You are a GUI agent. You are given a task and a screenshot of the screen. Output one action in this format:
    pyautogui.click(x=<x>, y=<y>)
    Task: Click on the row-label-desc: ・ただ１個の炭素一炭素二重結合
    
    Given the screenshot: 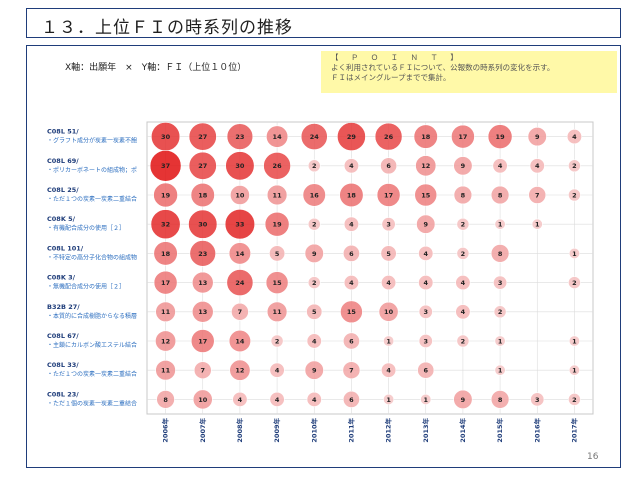 What is the action you would take?
    pyautogui.click(x=92, y=403)
    